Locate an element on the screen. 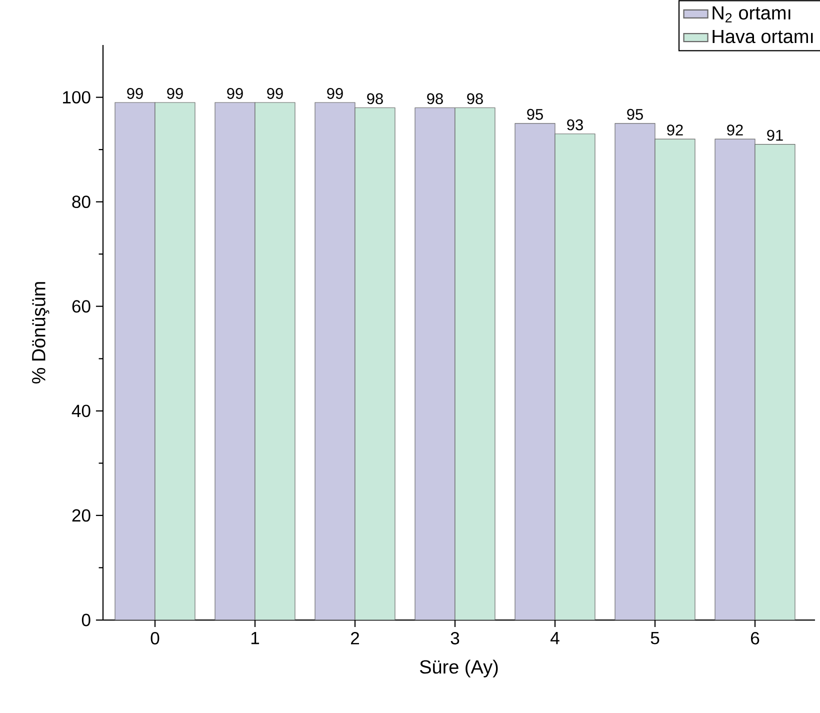 This screenshot has width=820, height=713. y-tick-label: 100 is located at coordinates (76, 97).